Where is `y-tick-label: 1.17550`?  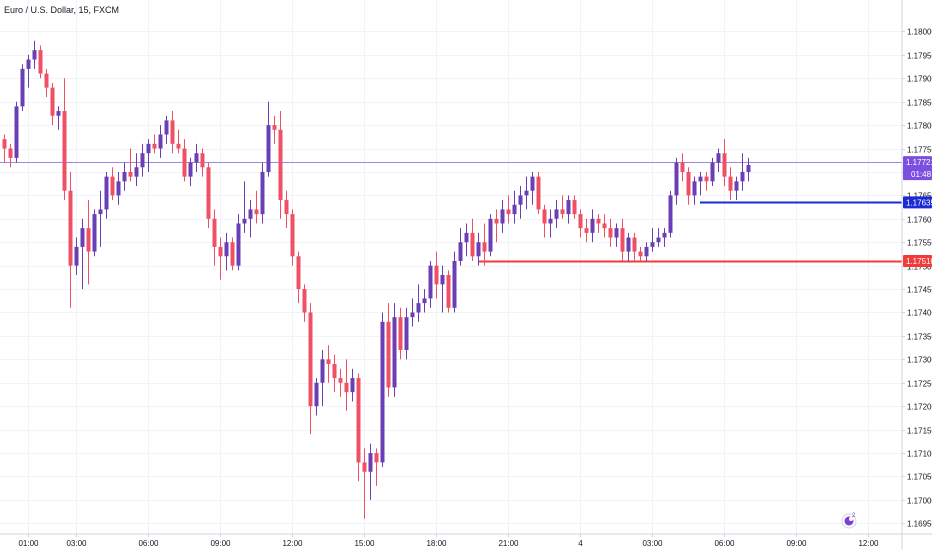 y-tick-label: 1.17550 is located at coordinates (919, 243).